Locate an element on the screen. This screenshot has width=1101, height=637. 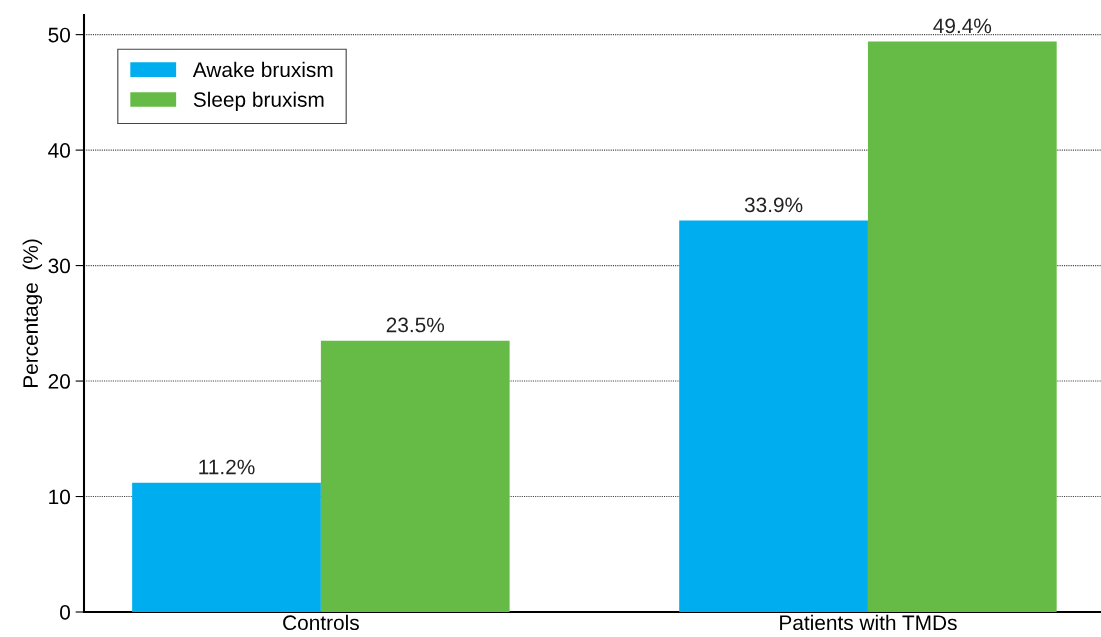
y-tick-label: 30 is located at coordinates (59, 266).